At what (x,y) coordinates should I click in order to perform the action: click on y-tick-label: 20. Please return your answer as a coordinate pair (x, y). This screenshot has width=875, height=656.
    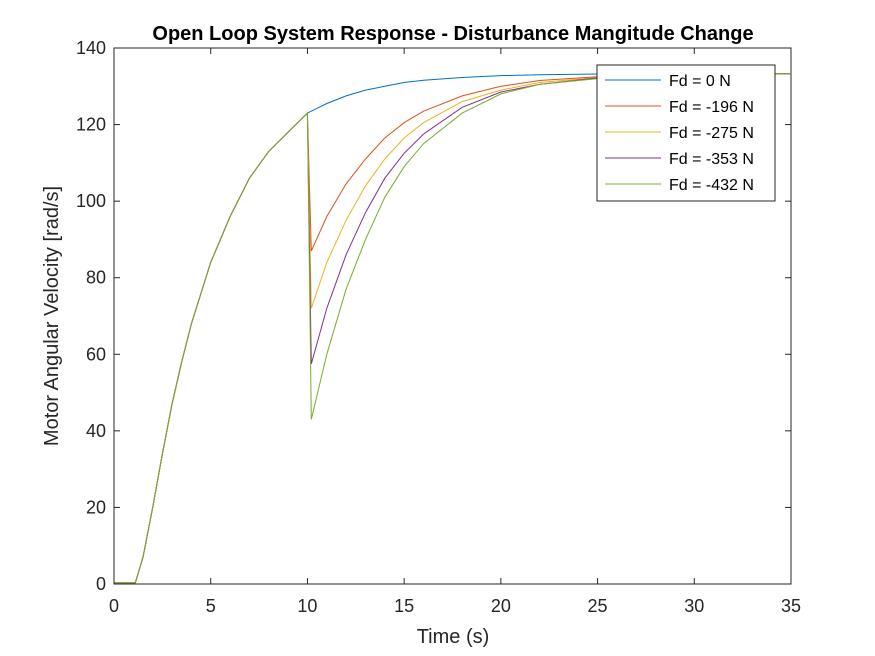
    Looking at the image, I should click on (96, 507).